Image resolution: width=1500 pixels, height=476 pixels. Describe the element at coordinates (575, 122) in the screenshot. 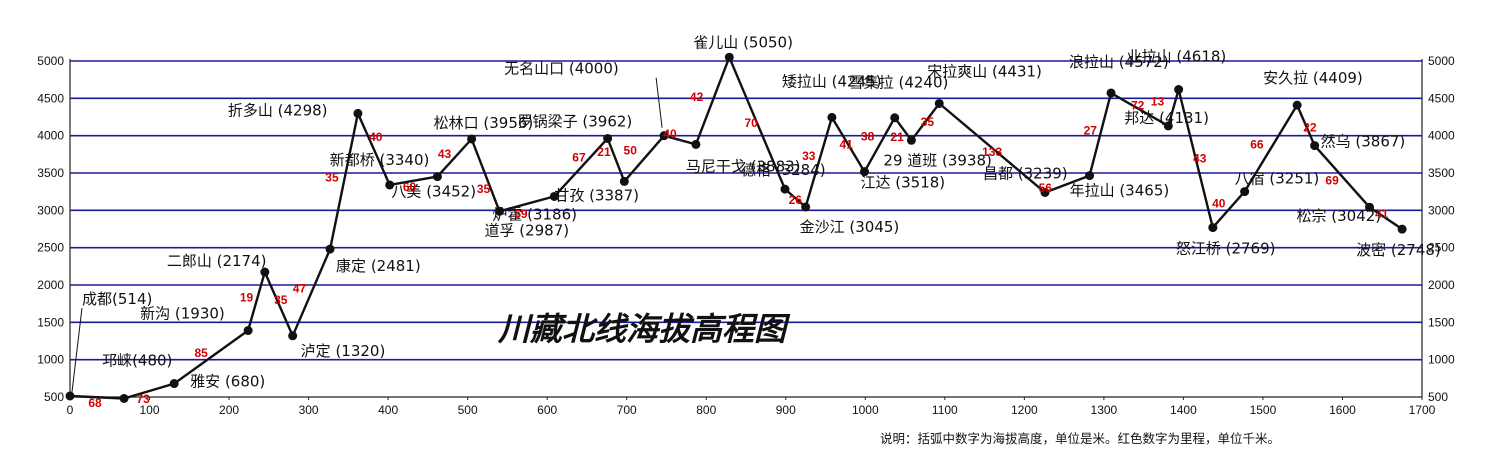

I see `label-罗锅梁子: 罗锅梁子 (3962)` at that location.